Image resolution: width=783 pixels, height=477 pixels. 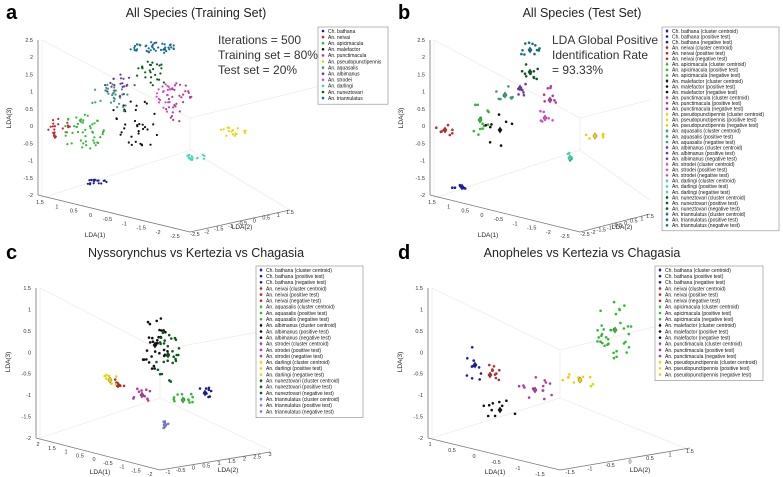 What do you see at coordinates (700, 187) in the screenshot?
I see `legend-label: An. darlingi (positive test)` at bounding box center [700, 187].